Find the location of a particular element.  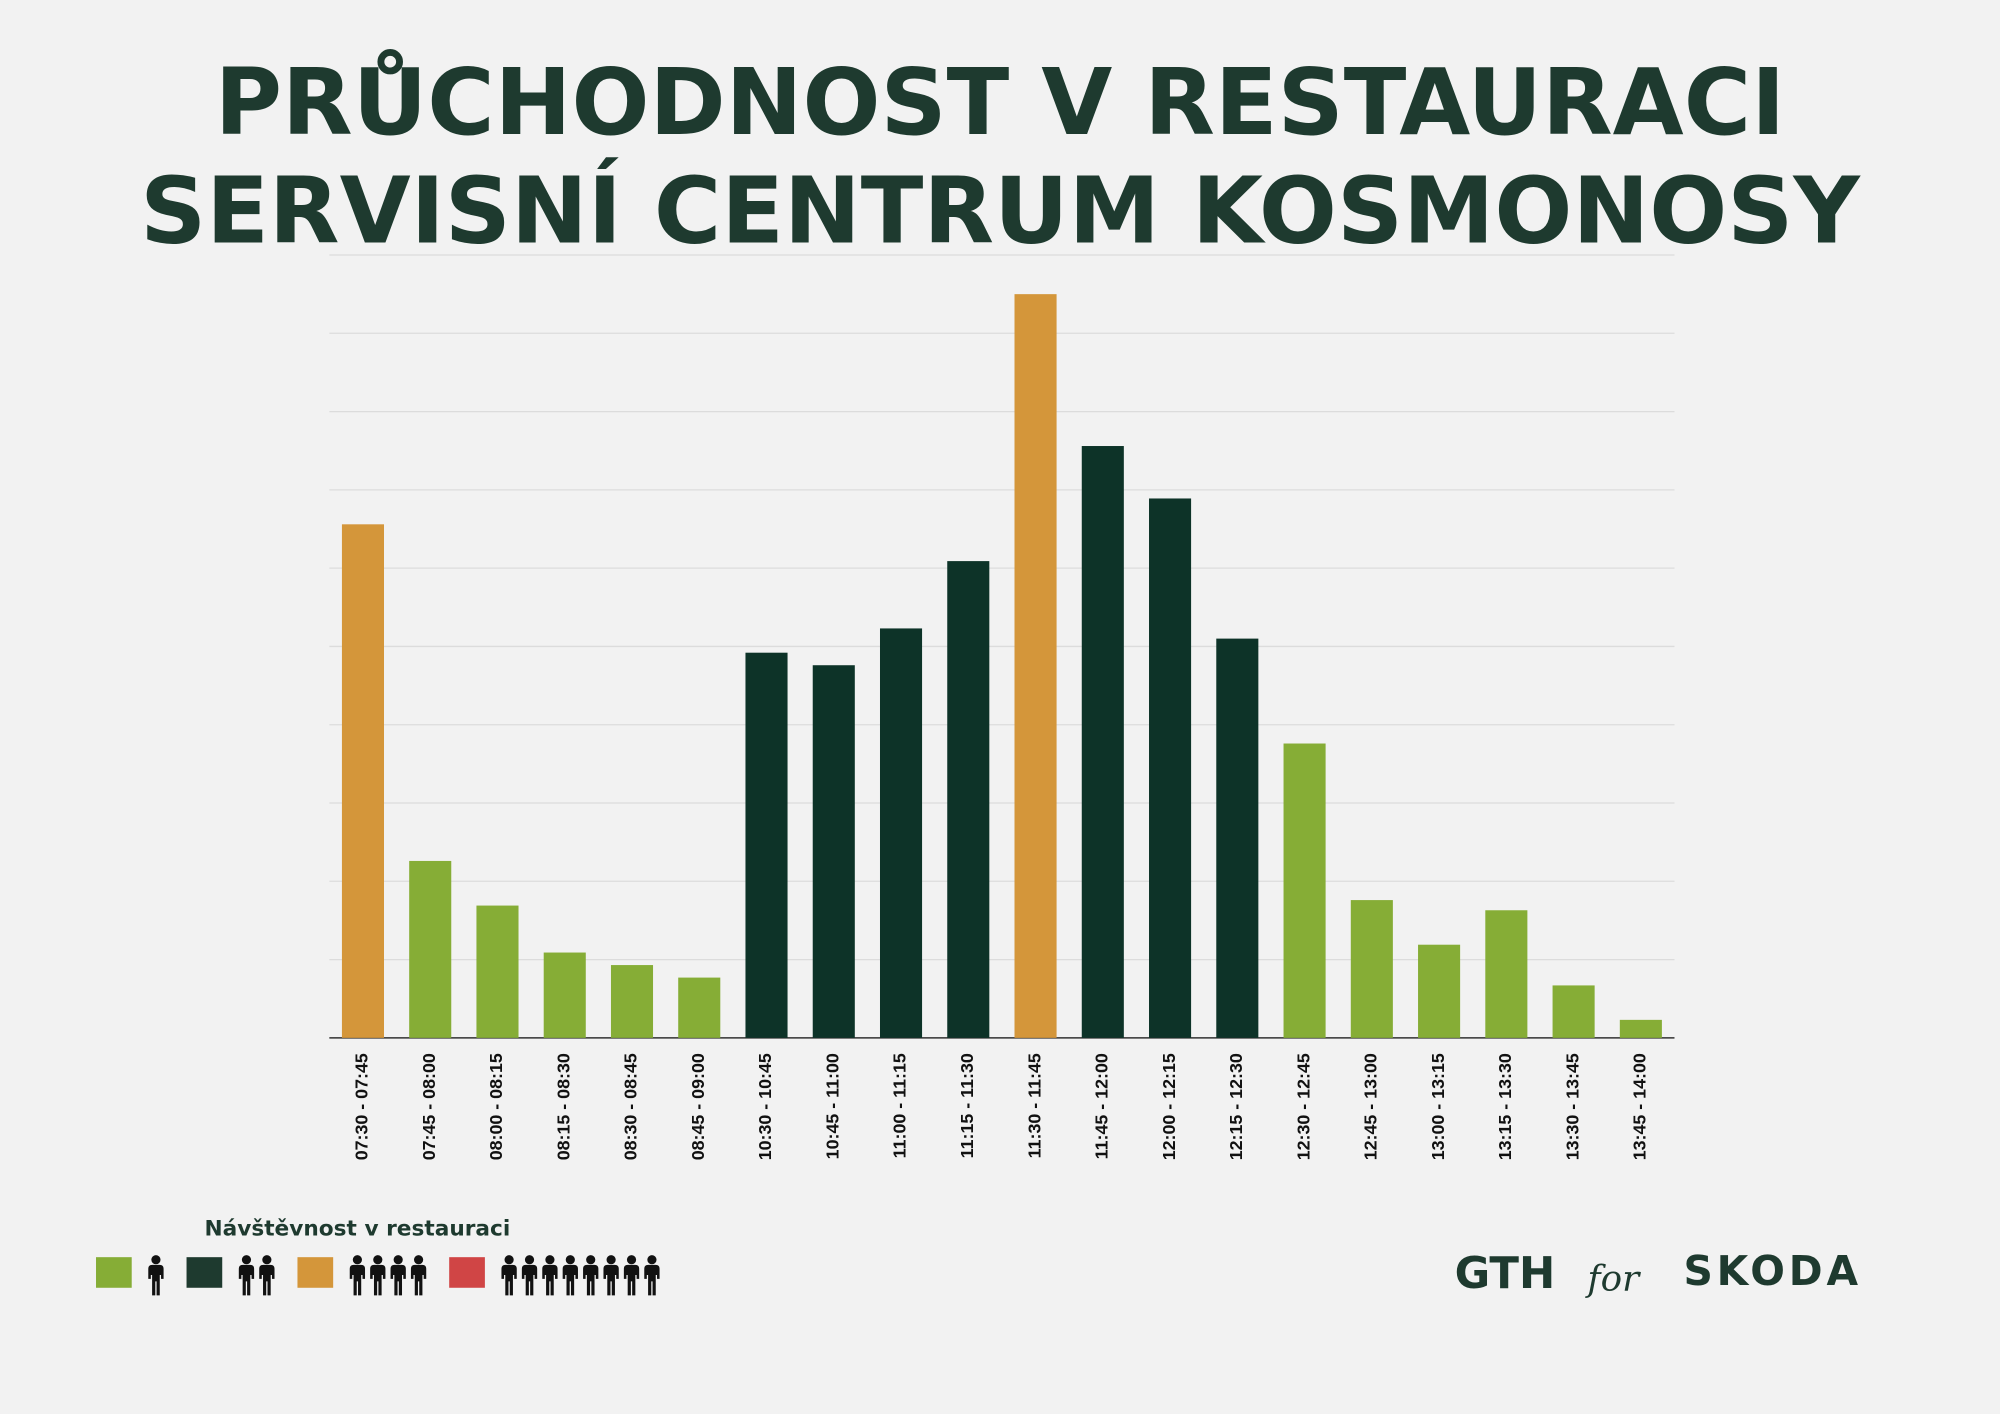

title-line: PRŮCHODNOST V RESTAURACI is located at coordinates (1000, 101).